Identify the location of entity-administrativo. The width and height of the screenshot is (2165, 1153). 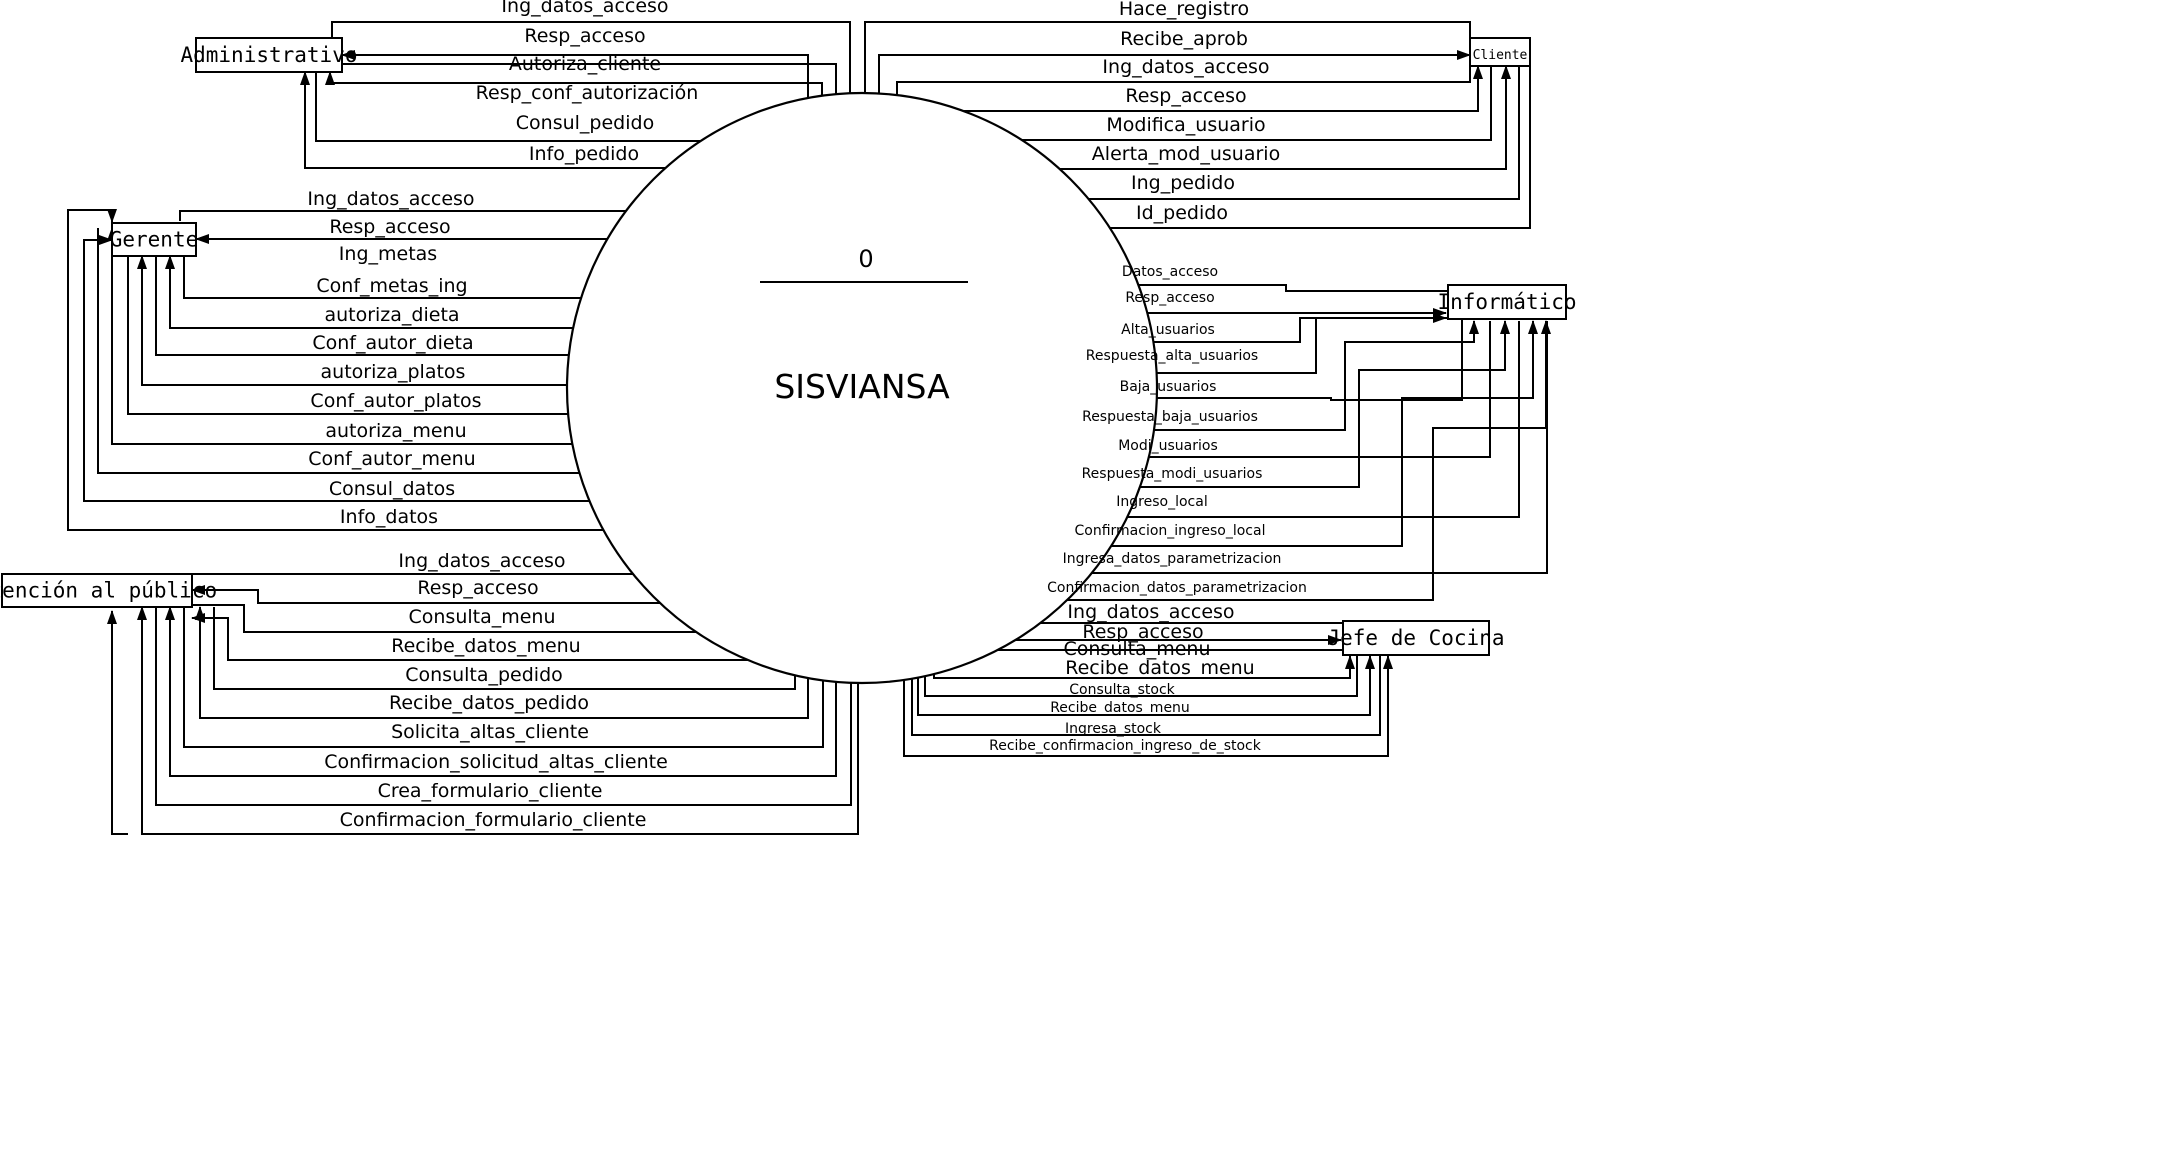
(269, 55).